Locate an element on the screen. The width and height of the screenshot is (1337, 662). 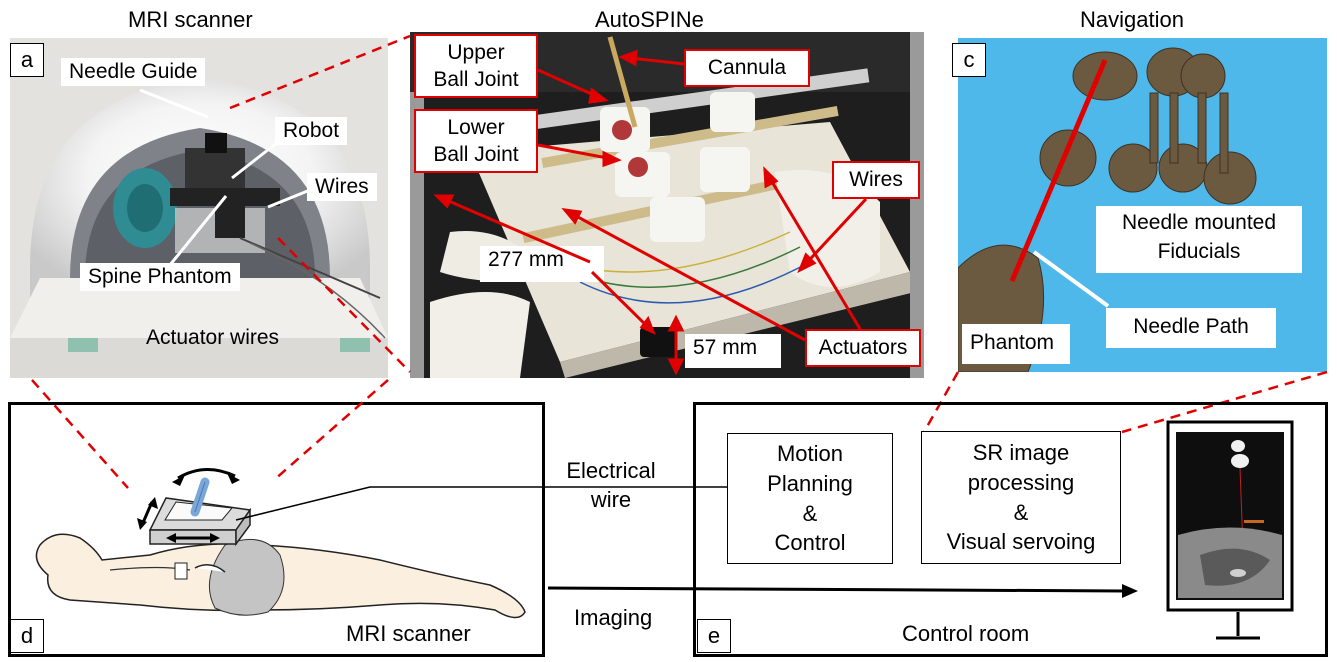
dash-a-to-d-left is located at coordinates (80, 434).